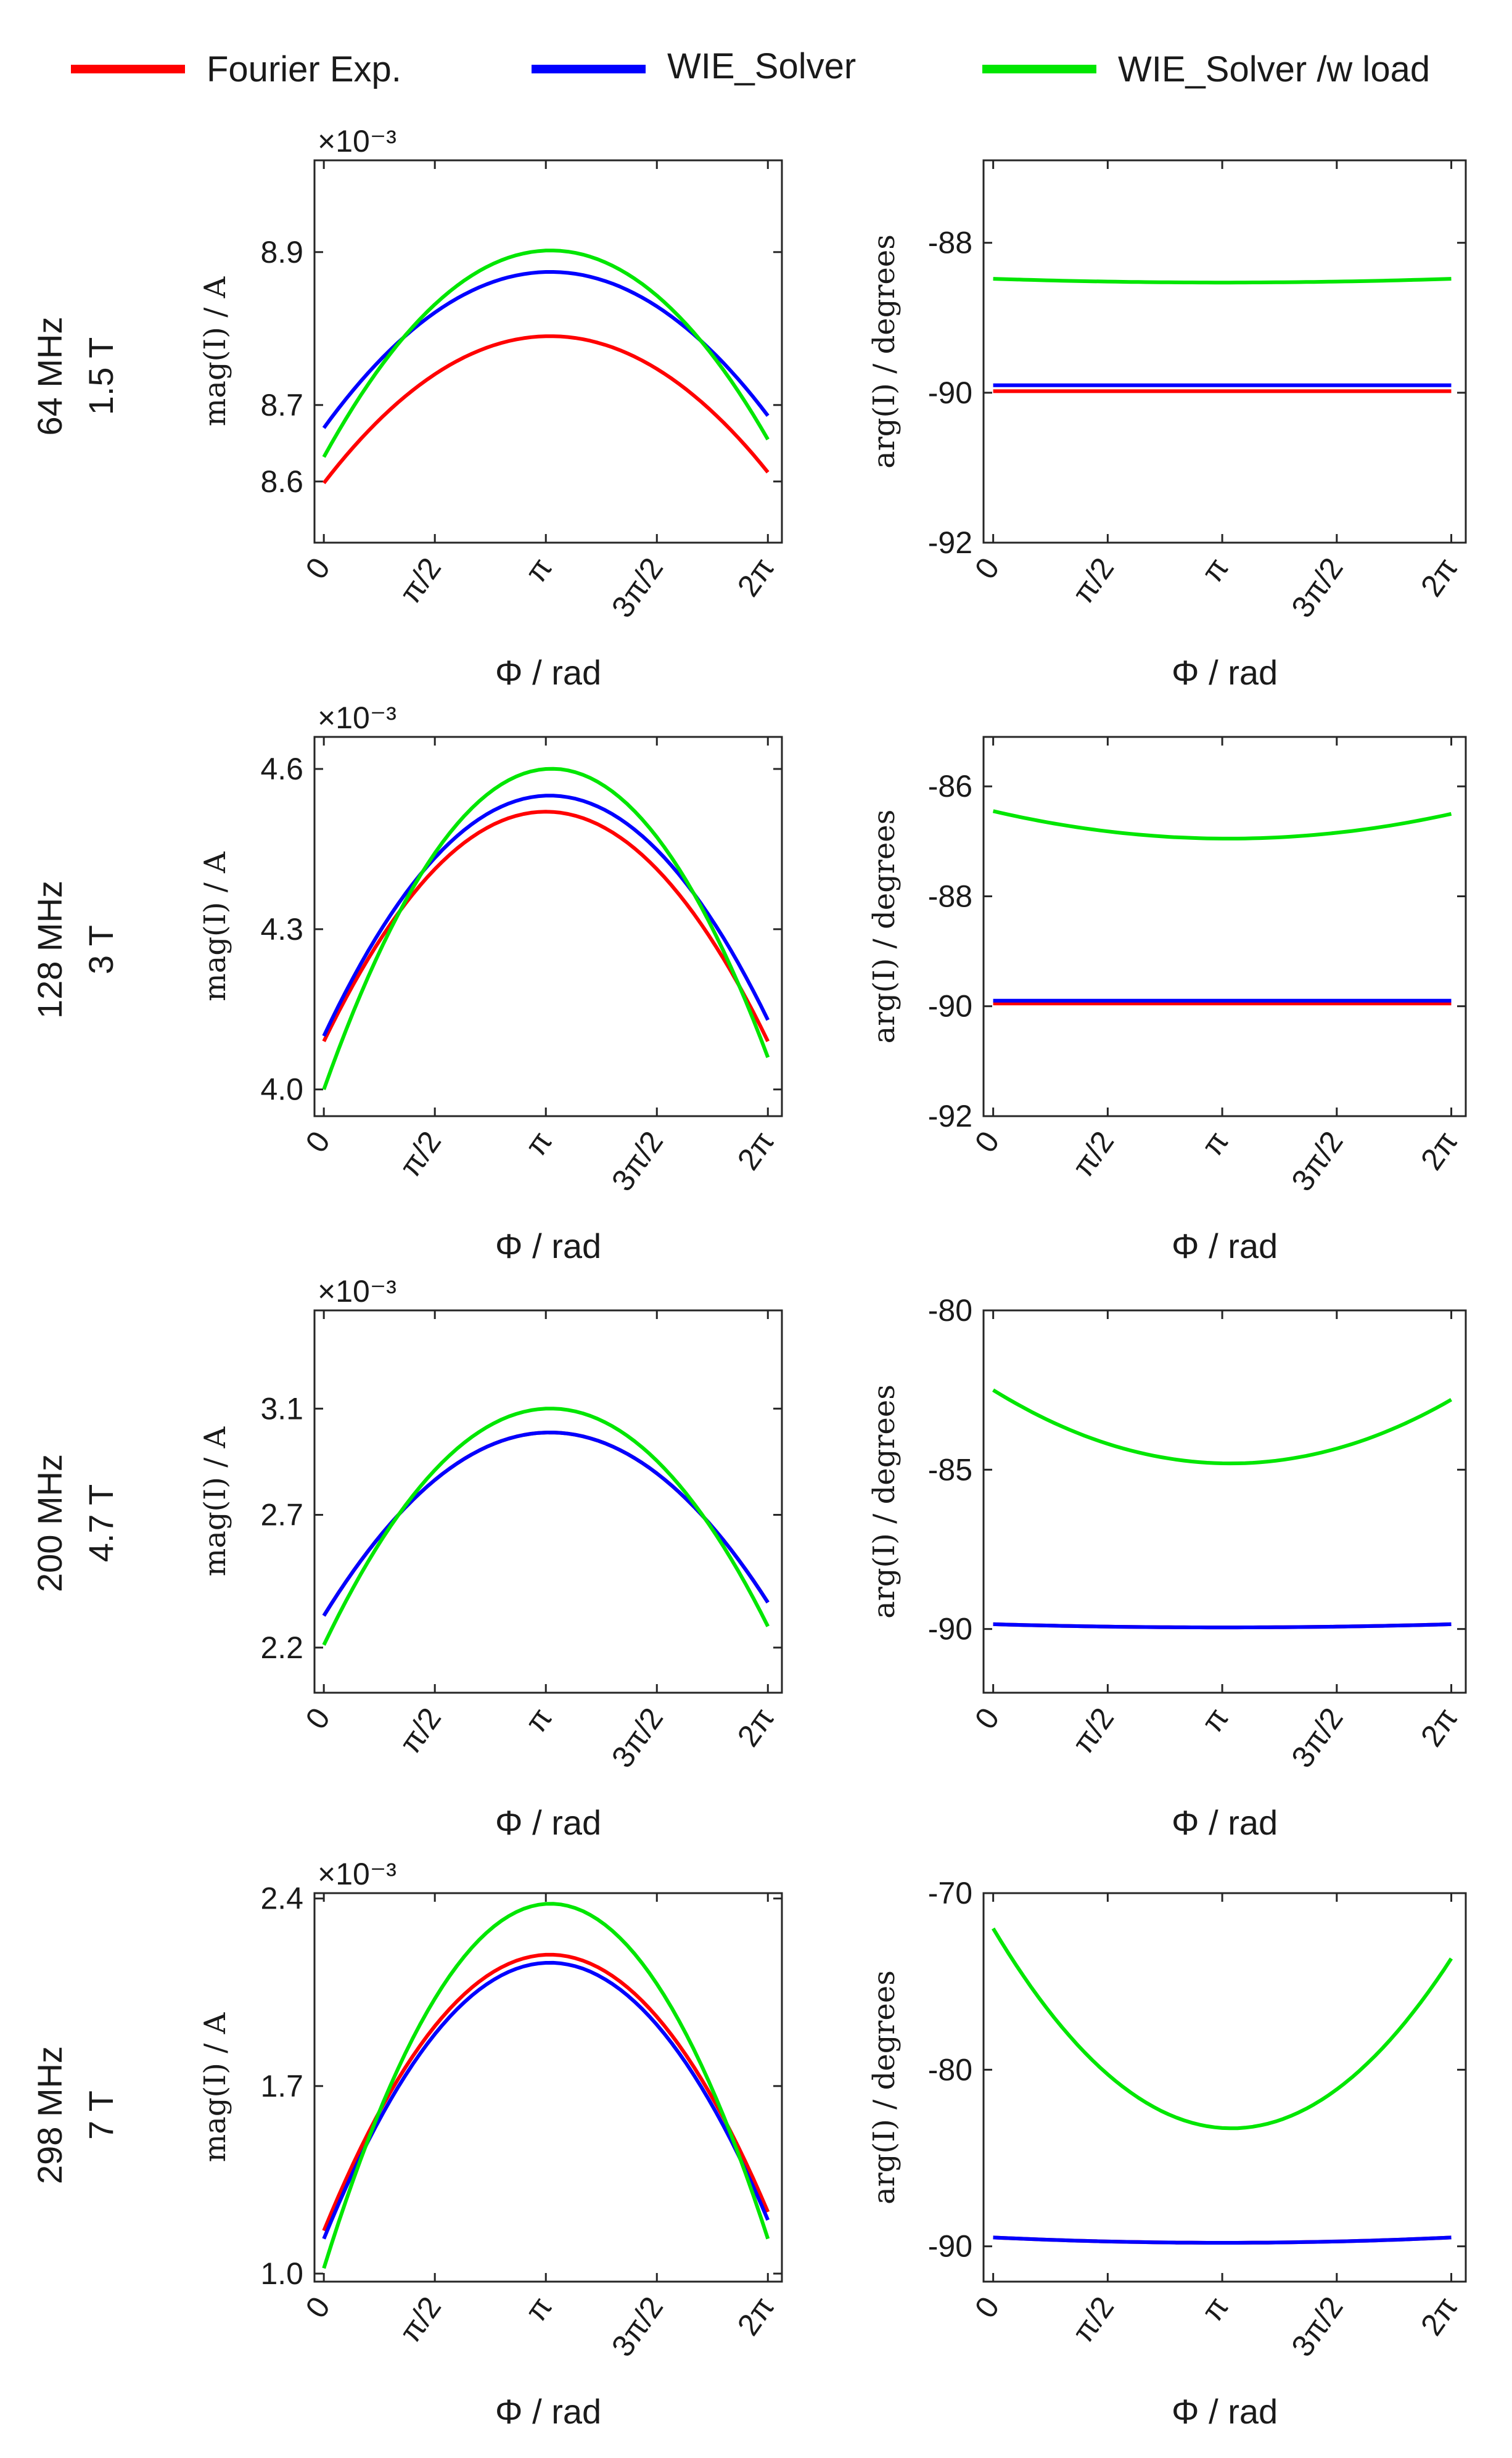 The image size is (1512, 2458). What do you see at coordinates (281, 252) in the screenshot?
I see `y-tick-label: 8.9` at bounding box center [281, 252].